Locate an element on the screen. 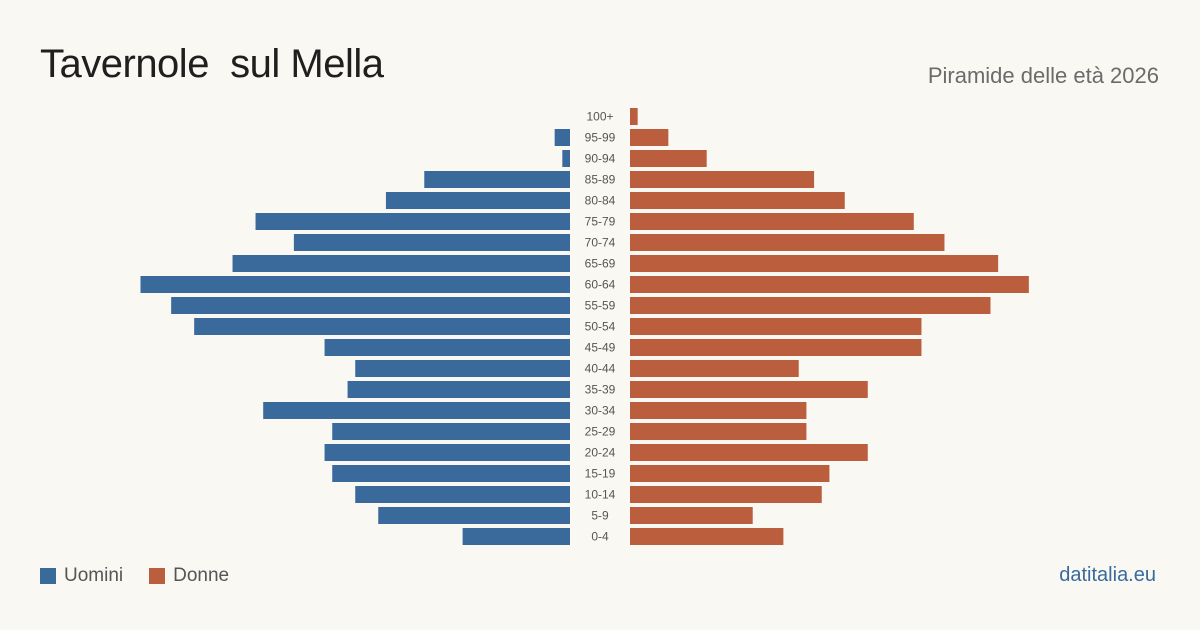 Image resolution: width=1200 pixels, height=630 pixels. age-label-20-24: 20-24 is located at coordinates (600, 453).